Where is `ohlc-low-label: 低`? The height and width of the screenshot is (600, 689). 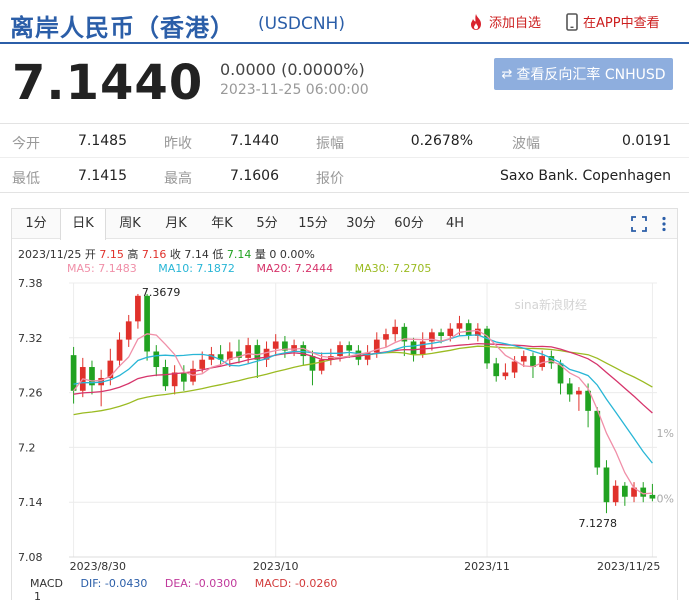
ohlc-low-label: 低 is located at coordinates (218, 254).